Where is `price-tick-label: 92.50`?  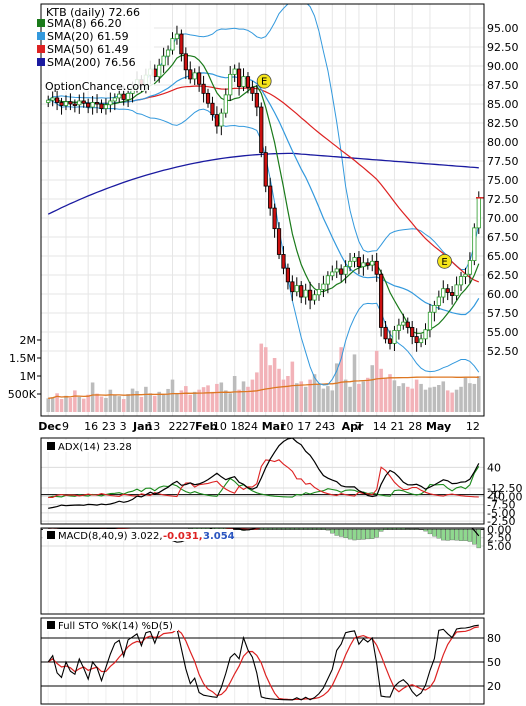 price-tick-label: 92.50 is located at coordinates (503, 47).